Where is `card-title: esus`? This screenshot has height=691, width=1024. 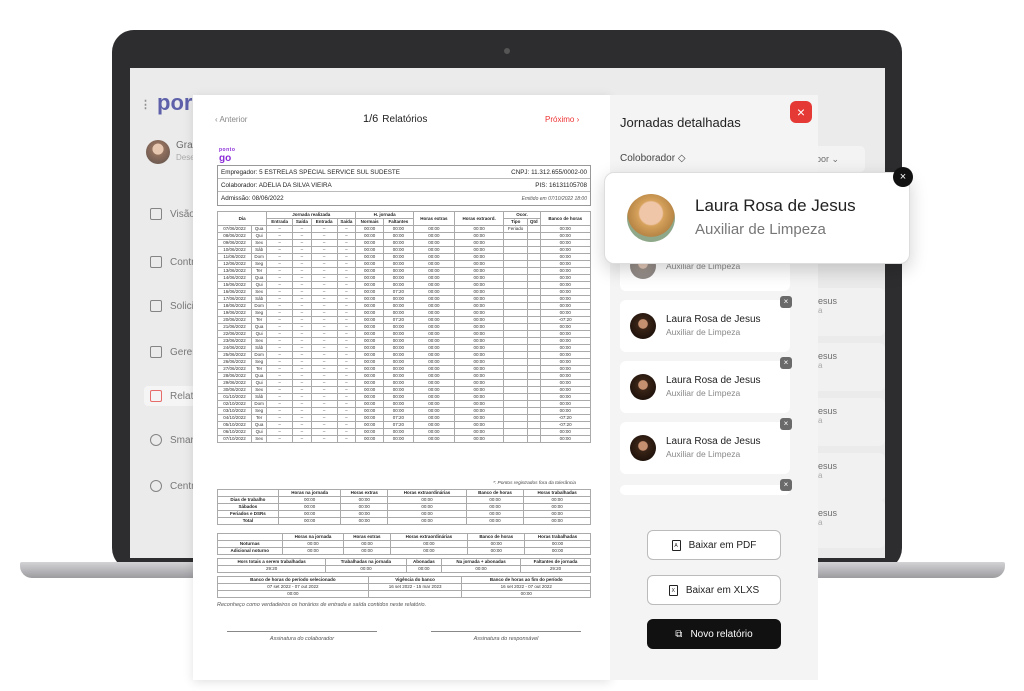 card-title: esus is located at coordinates (828, 513).